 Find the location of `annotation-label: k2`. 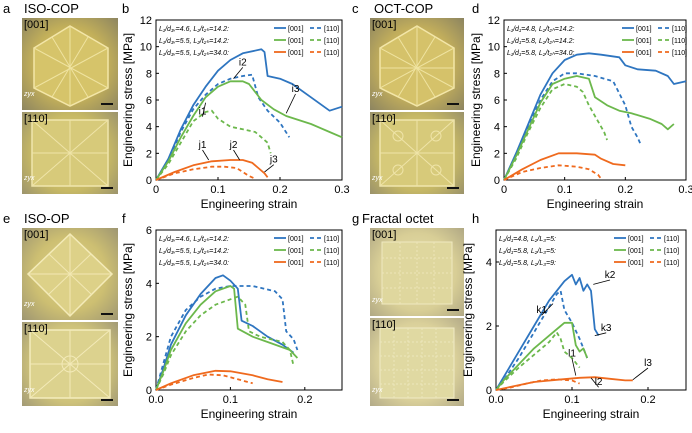

annotation-label: k2 is located at coordinates (610, 275).